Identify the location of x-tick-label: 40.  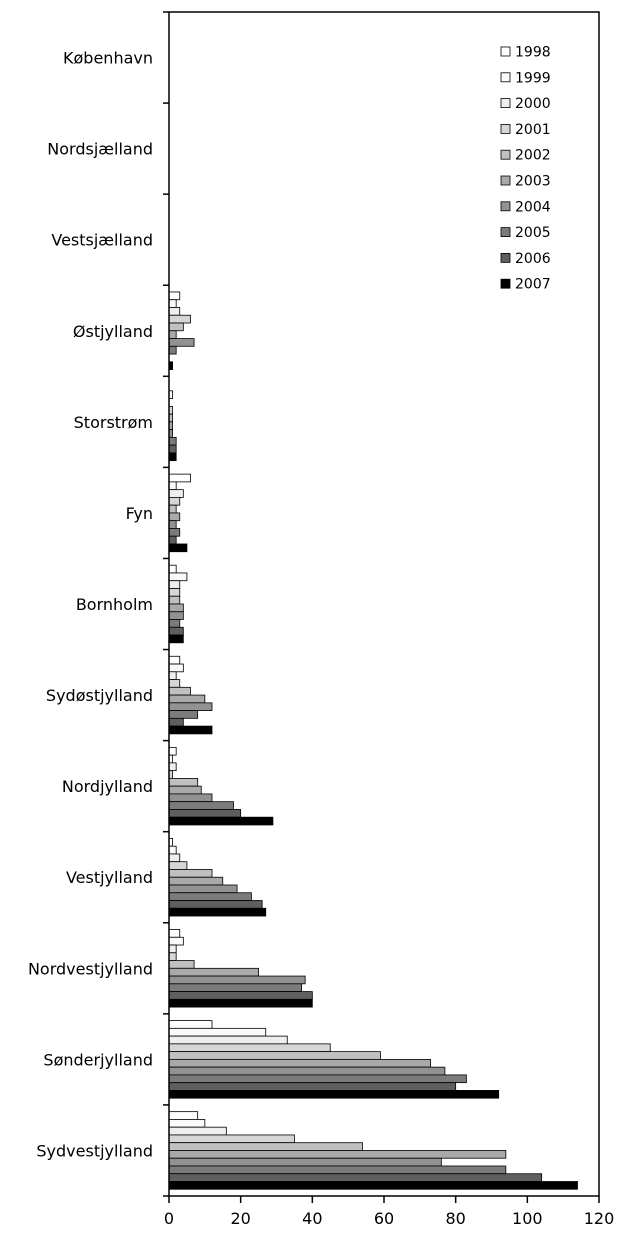
(312, 1218).